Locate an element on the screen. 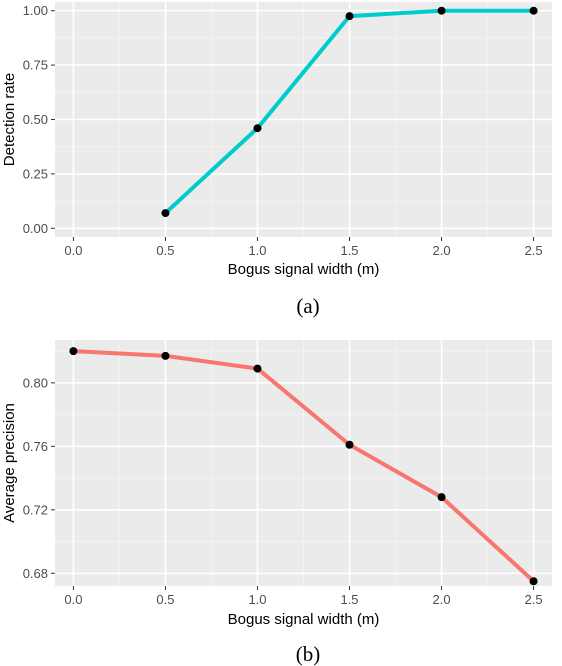  x-axis-title-a: Bogus signal width (m) is located at coordinates (304, 269).